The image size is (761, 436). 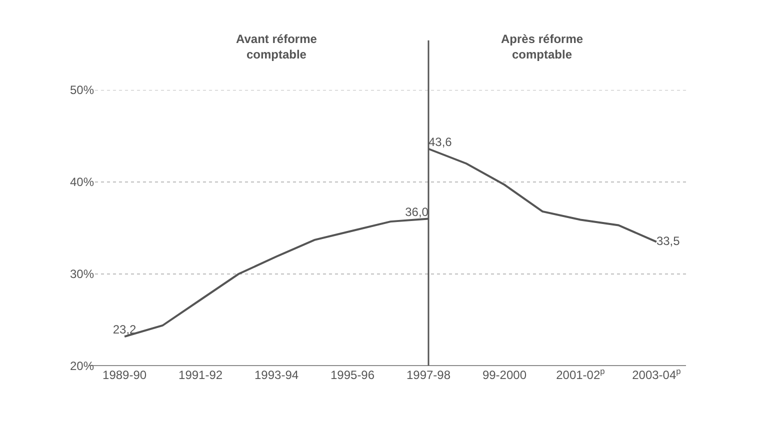 I want to click on data-label: 33,5, so click(x=668, y=241).